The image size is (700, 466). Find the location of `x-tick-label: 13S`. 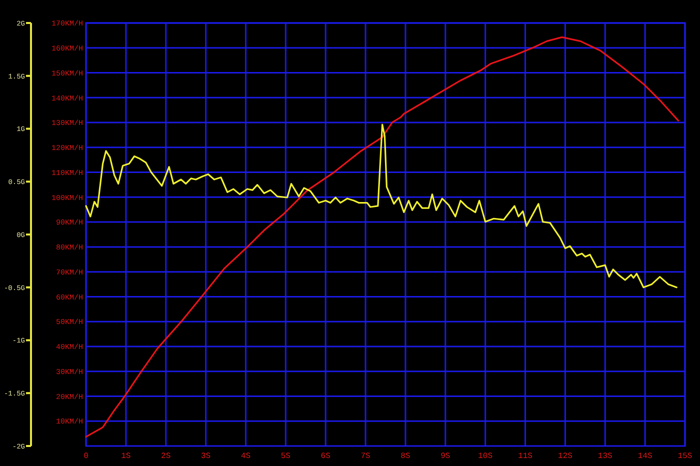

x-tick-label: 13S is located at coordinates (605, 456).